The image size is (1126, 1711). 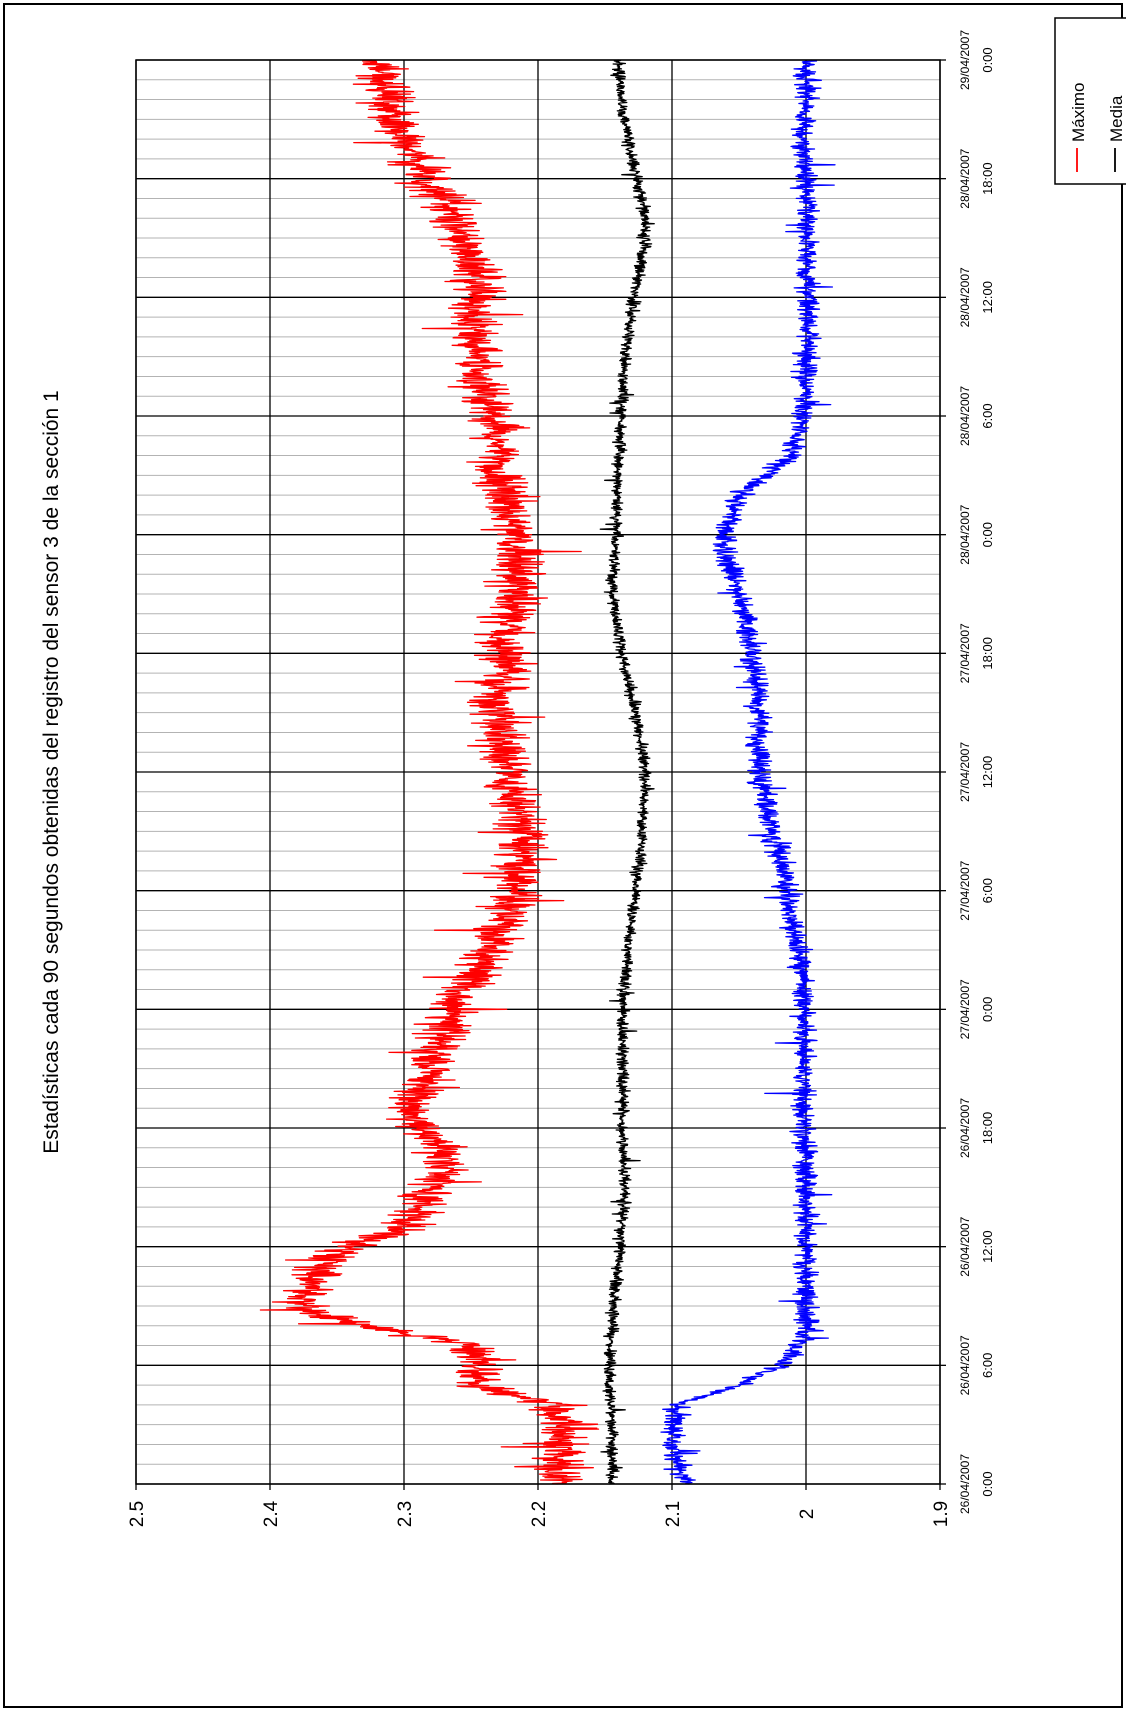 What do you see at coordinates (673, 1514) in the screenshot?
I see `y-tick-label: 2.1` at bounding box center [673, 1514].